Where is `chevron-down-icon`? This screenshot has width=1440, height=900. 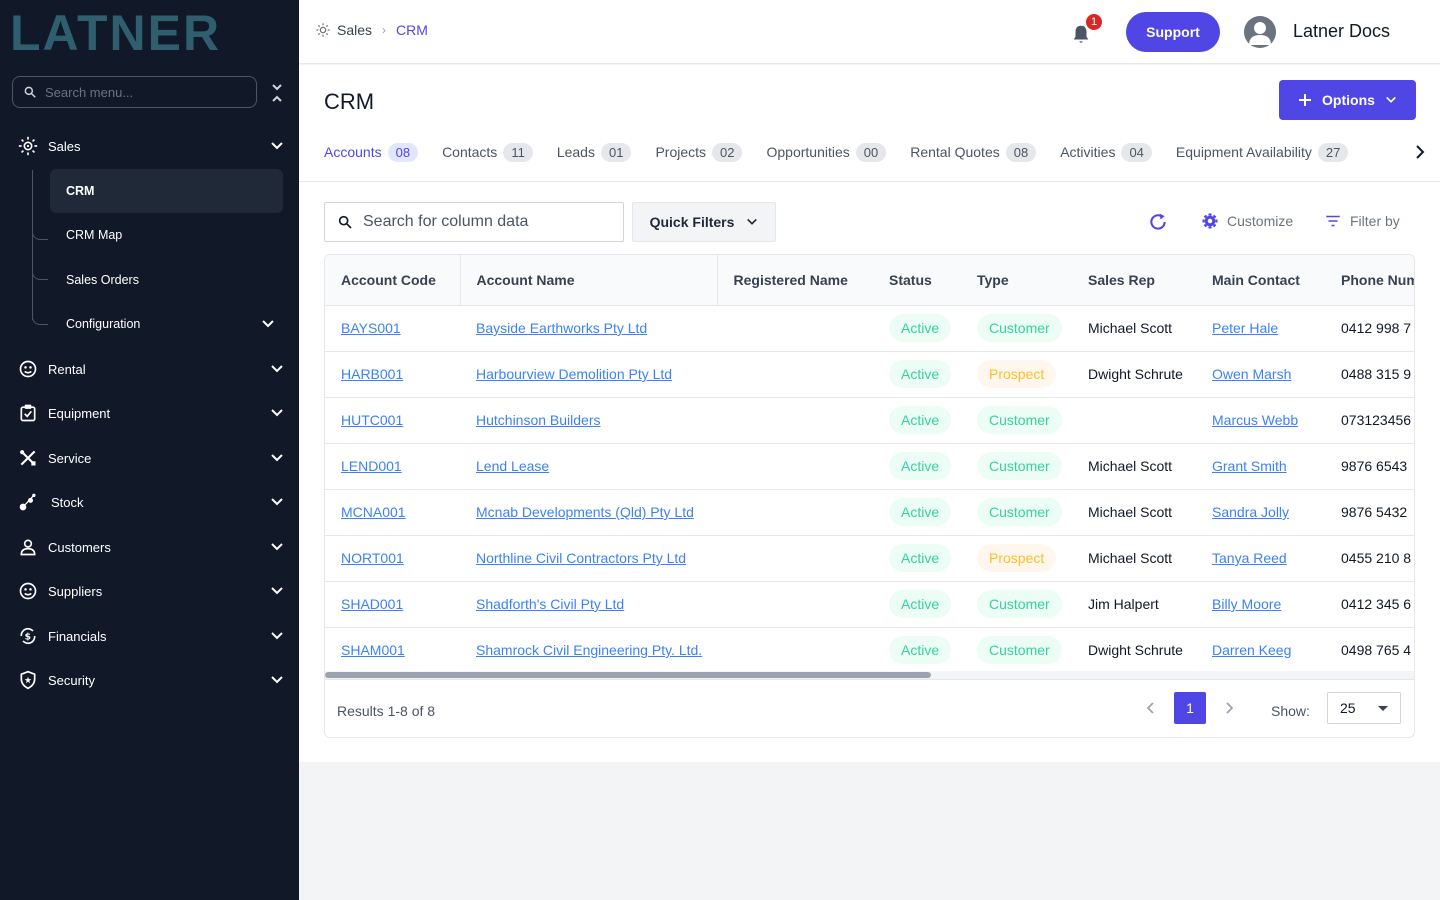 chevron-down-icon is located at coordinates (268, 324).